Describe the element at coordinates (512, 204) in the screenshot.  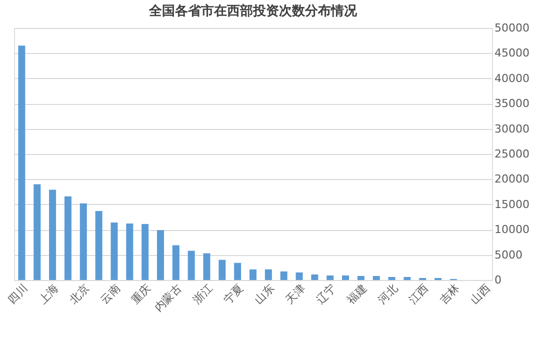
I see `y-tick-label: 15000` at that location.